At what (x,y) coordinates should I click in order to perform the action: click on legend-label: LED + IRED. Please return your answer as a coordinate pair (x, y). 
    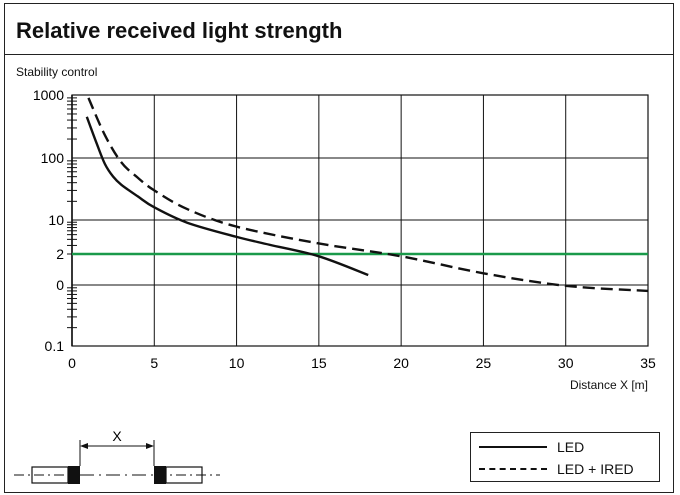
    Looking at the image, I should click on (595, 469).